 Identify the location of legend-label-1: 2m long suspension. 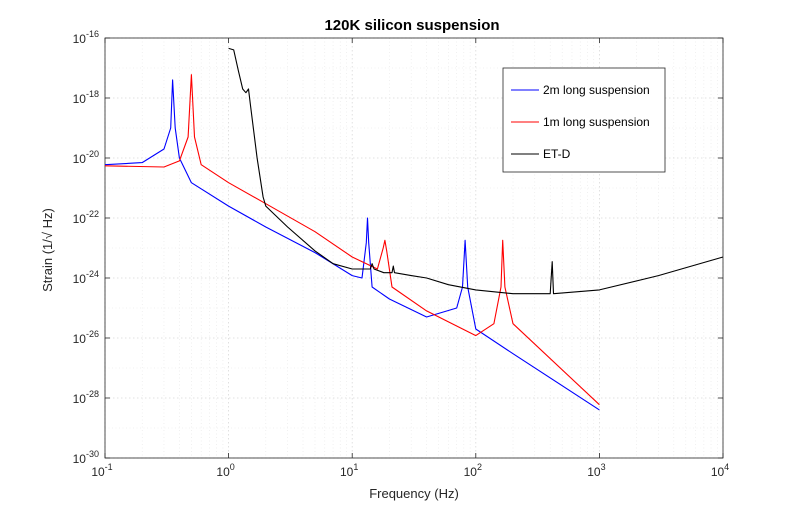
(596, 90).